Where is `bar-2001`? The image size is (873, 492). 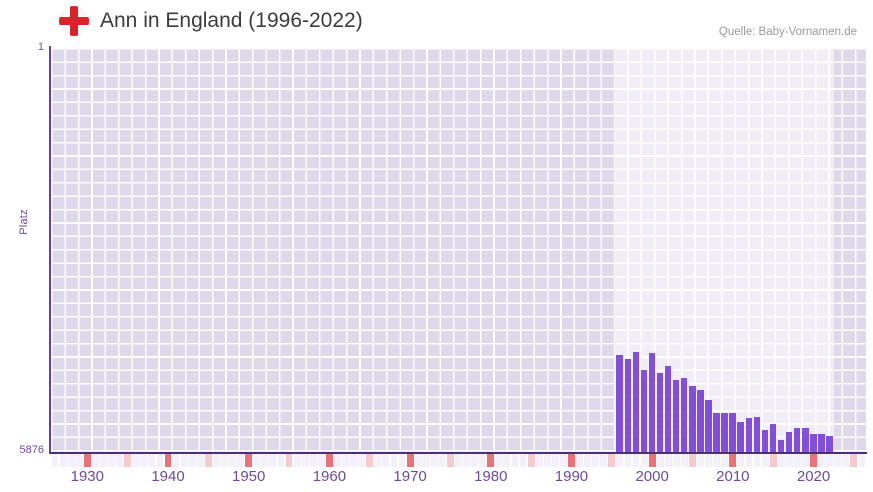
bar-2001 is located at coordinates (660, 412).